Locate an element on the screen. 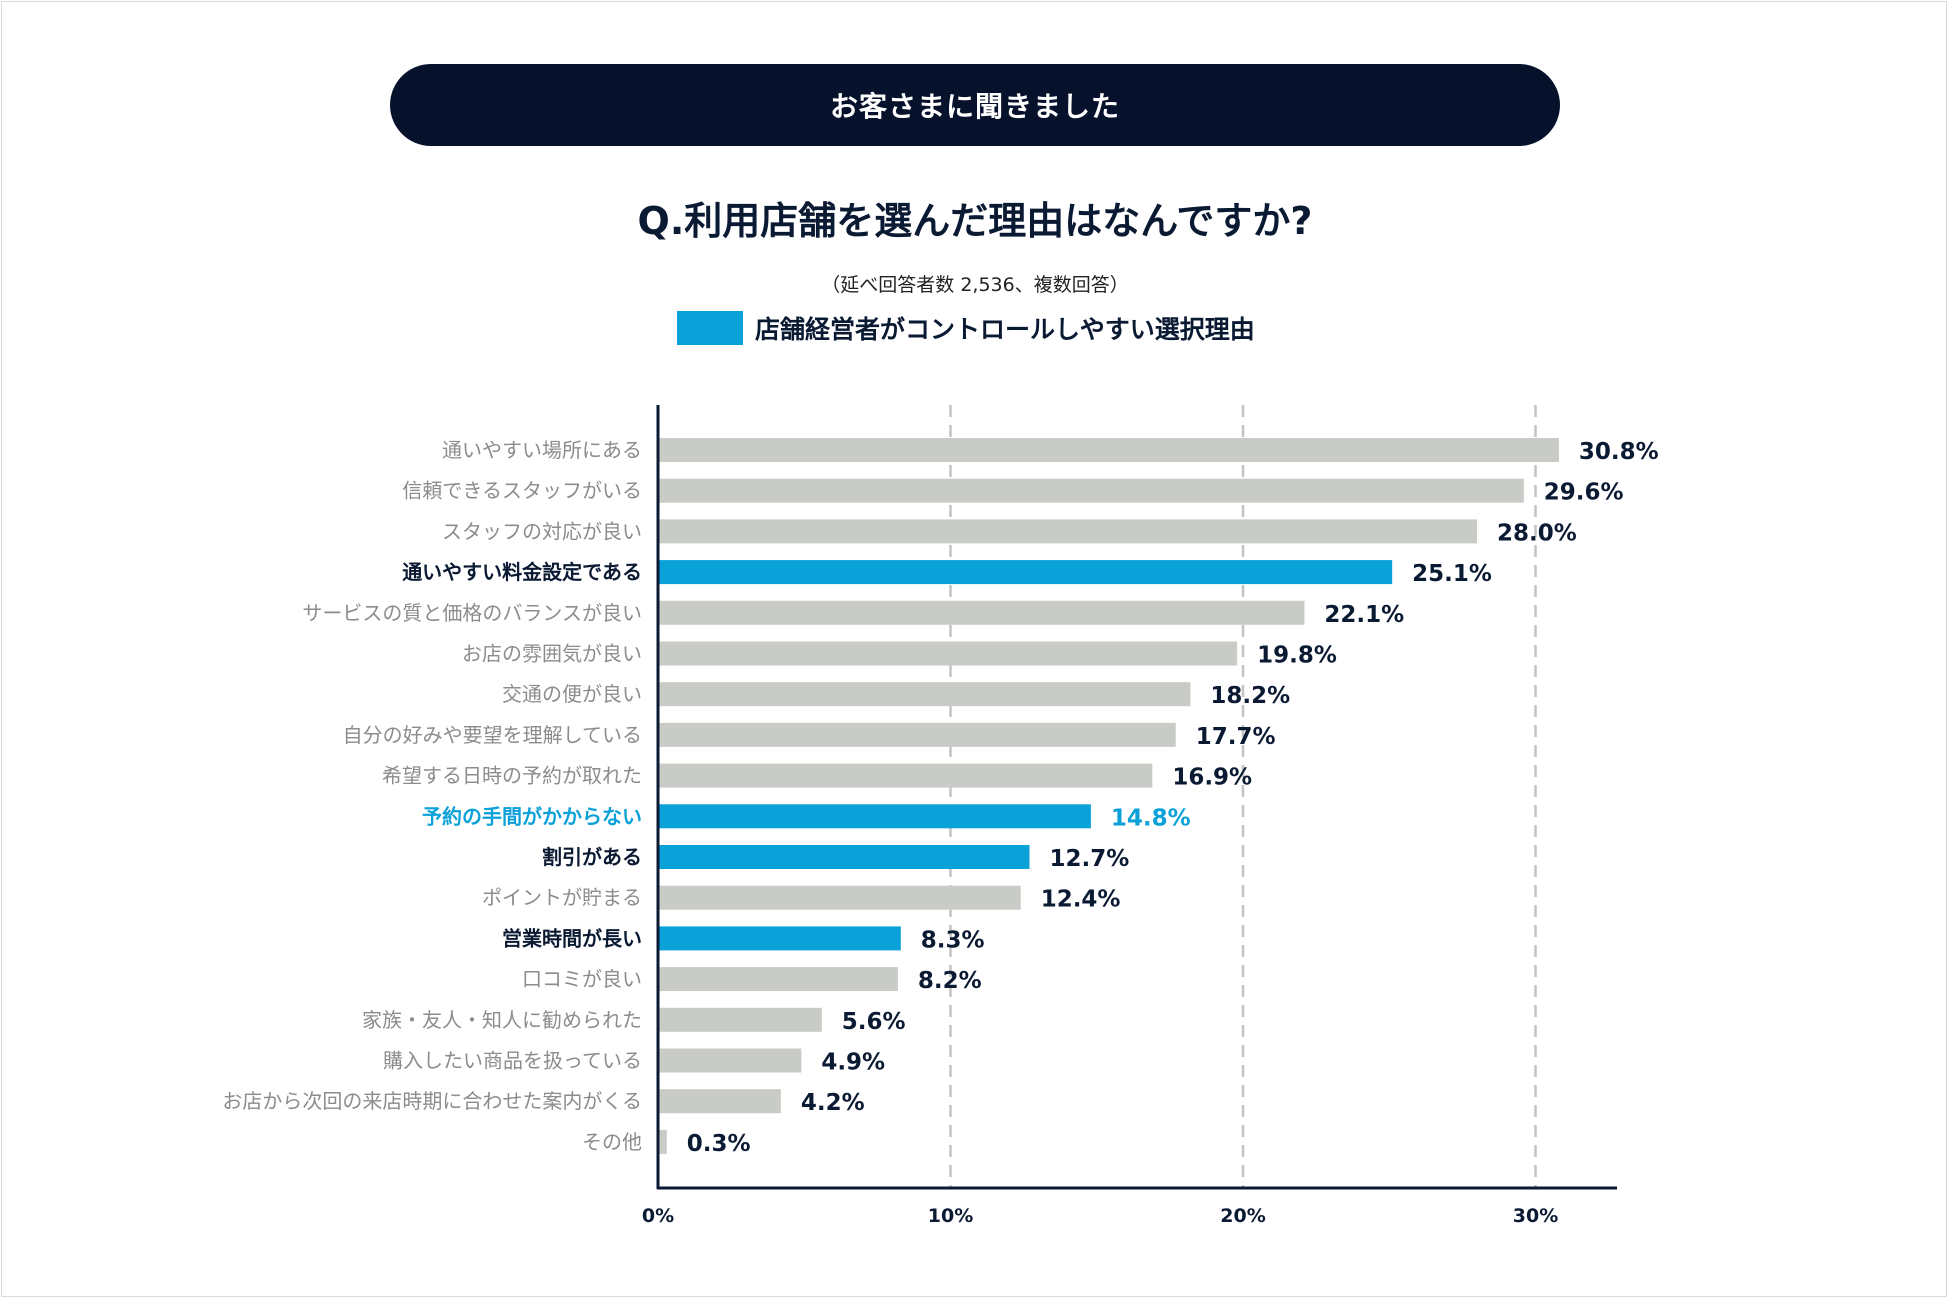  category-label: 通いやすい場所にある is located at coordinates (542, 450).